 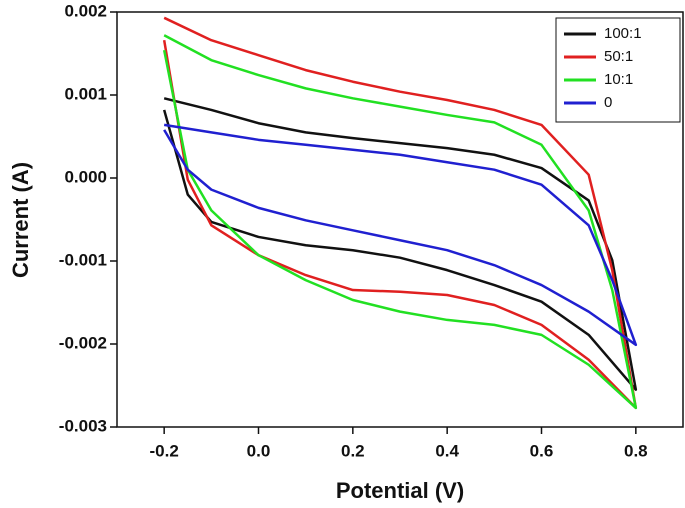 I want to click on legend-label: 10:1, so click(x=618, y=79).